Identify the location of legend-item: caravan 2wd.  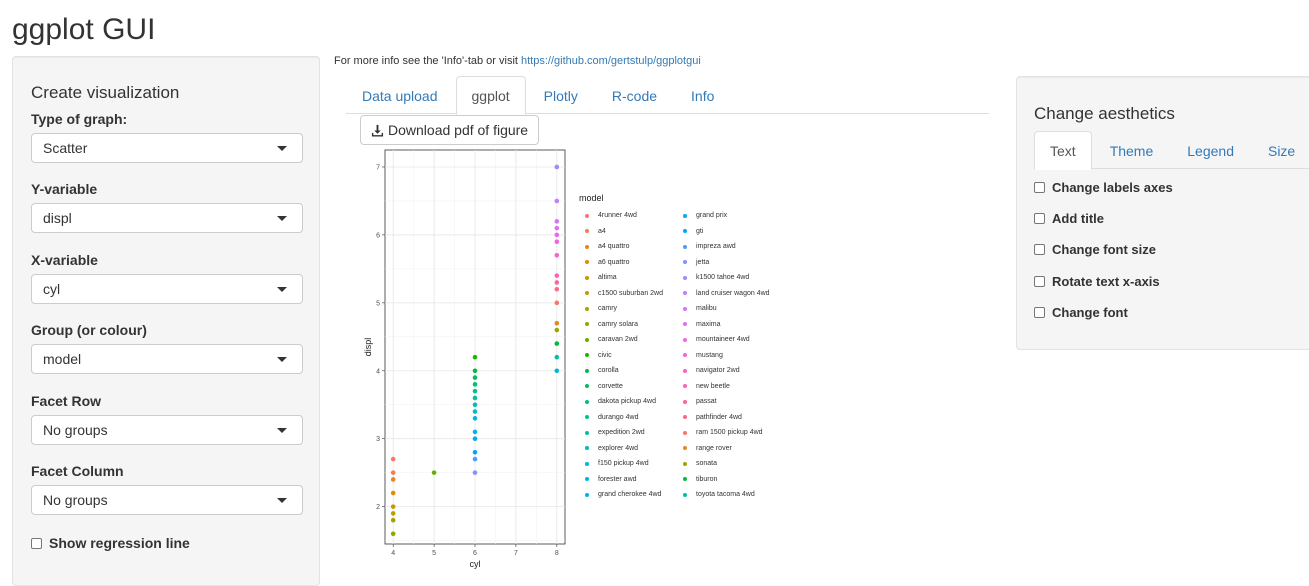
(611, 339).